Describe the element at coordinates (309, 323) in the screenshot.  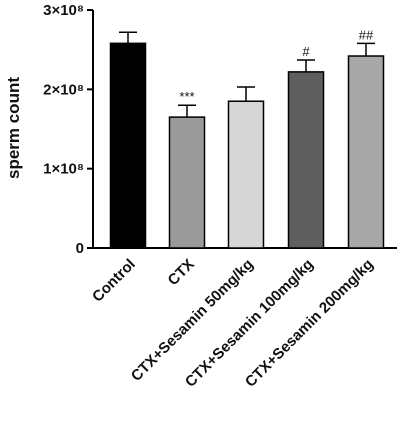
I see `x-category-label: CTX+Sesamin 200mg/kg` at that location.